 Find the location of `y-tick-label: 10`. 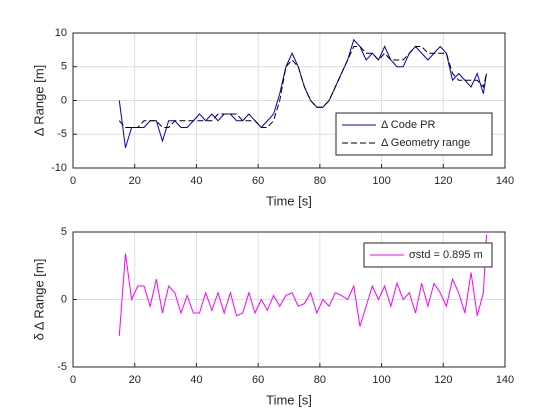

y-tick-label: 10 is located at coordinates (61, 33).